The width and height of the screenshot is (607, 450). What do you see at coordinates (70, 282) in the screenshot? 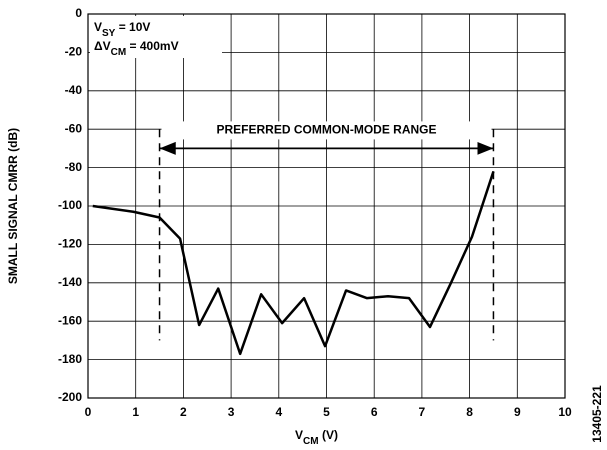
I see `y-tick-label: -140` at bounding box center [70, 282].